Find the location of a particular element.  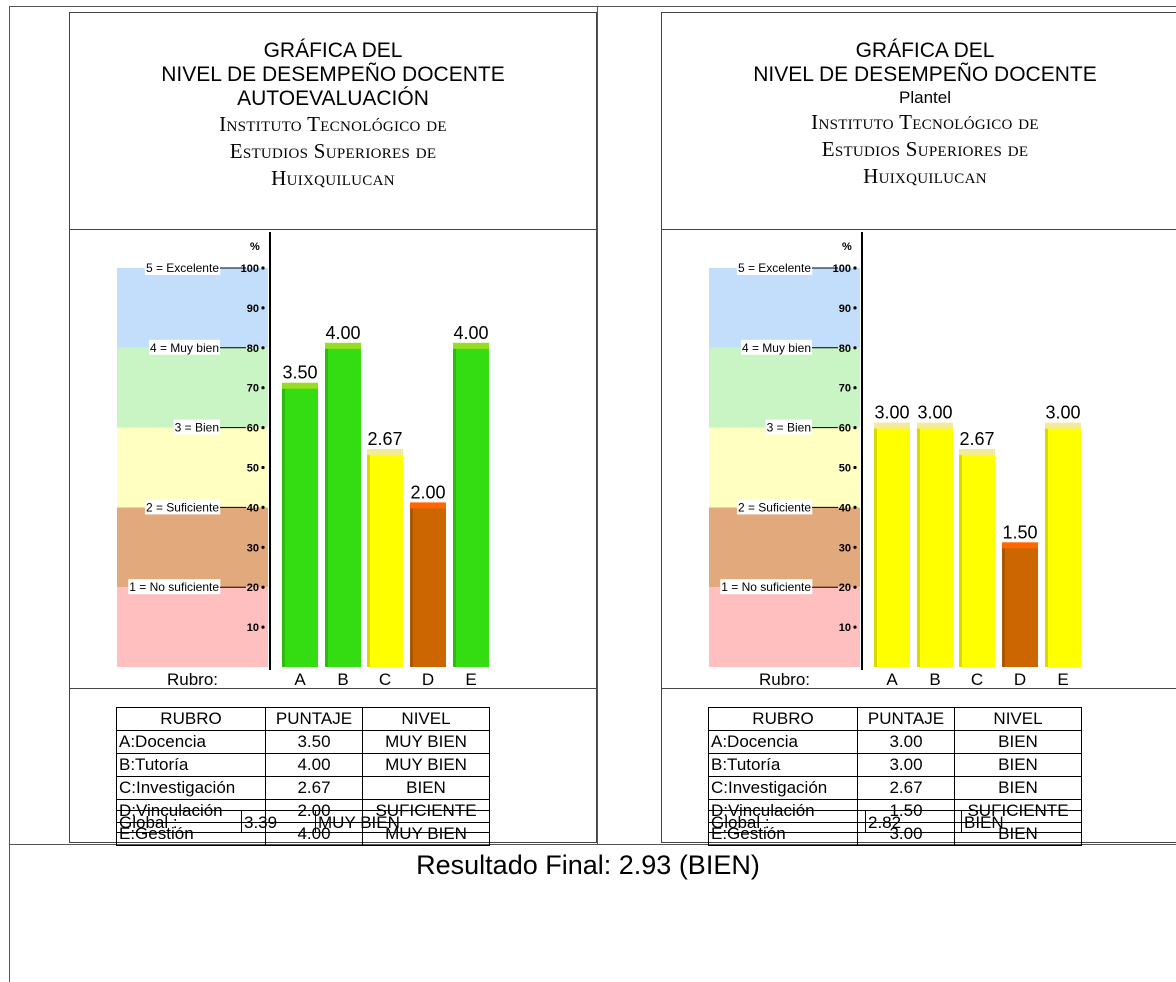

rubro-cell: C:Investigación is located at coordinates (191, 788).